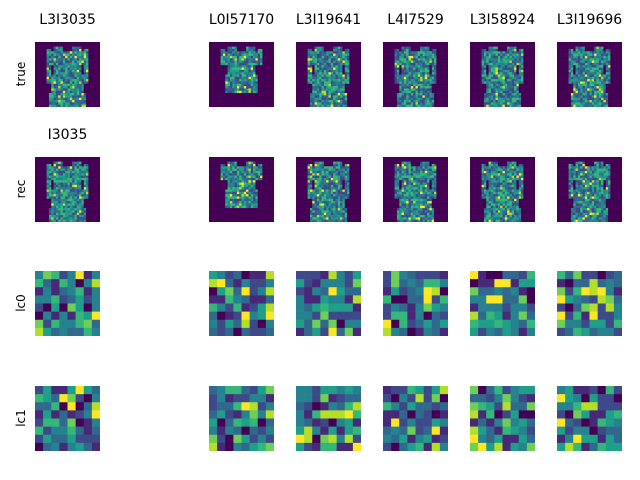 This screenshot has height=480, width=640. I want to click on rec-title-0: I3035, so click(67, 135).